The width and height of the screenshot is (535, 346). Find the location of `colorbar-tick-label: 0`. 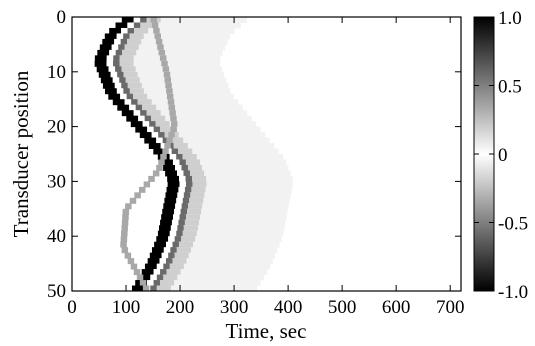

colorbar-tick-label: 0 is located at coordinates (503, 155).